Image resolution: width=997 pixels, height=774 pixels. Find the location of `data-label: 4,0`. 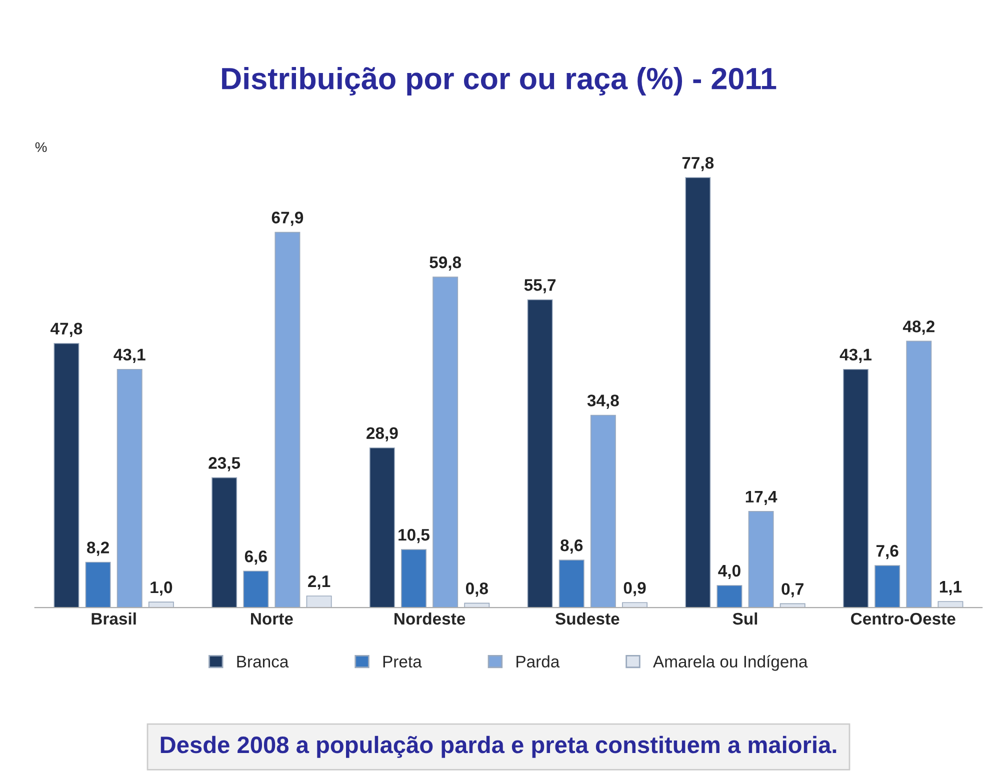

data-label: 4,0 is located at coordinates (729, 572).